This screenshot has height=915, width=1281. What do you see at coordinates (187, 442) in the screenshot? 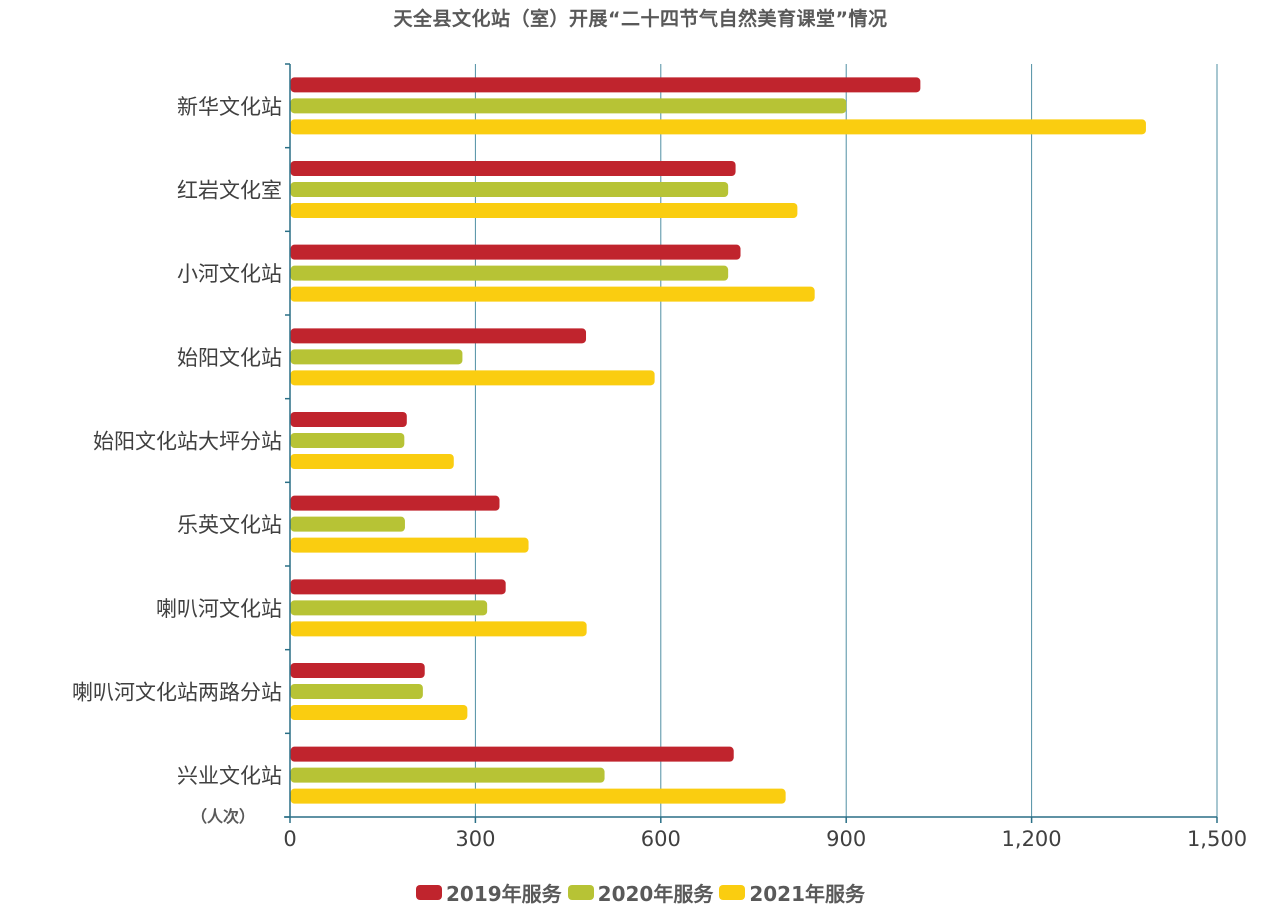
I see `category-label: 始阳文化站大坪分站` at bounding box center [187, 442].